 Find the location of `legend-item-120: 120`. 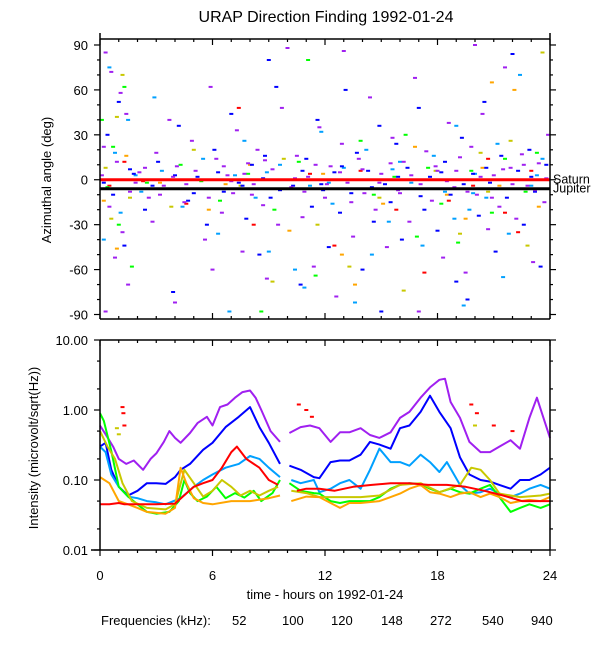

legend-item-120: 120 is located at coordinates (342, 620).